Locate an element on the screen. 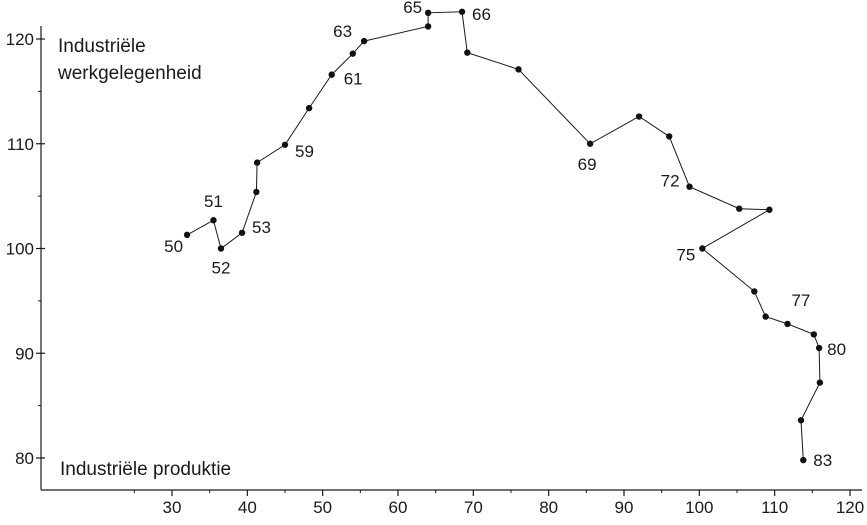 Image resolution: width=867 pixels, height=525 pixels. x-tick-label: 120 is located at coordinates (850, 507).